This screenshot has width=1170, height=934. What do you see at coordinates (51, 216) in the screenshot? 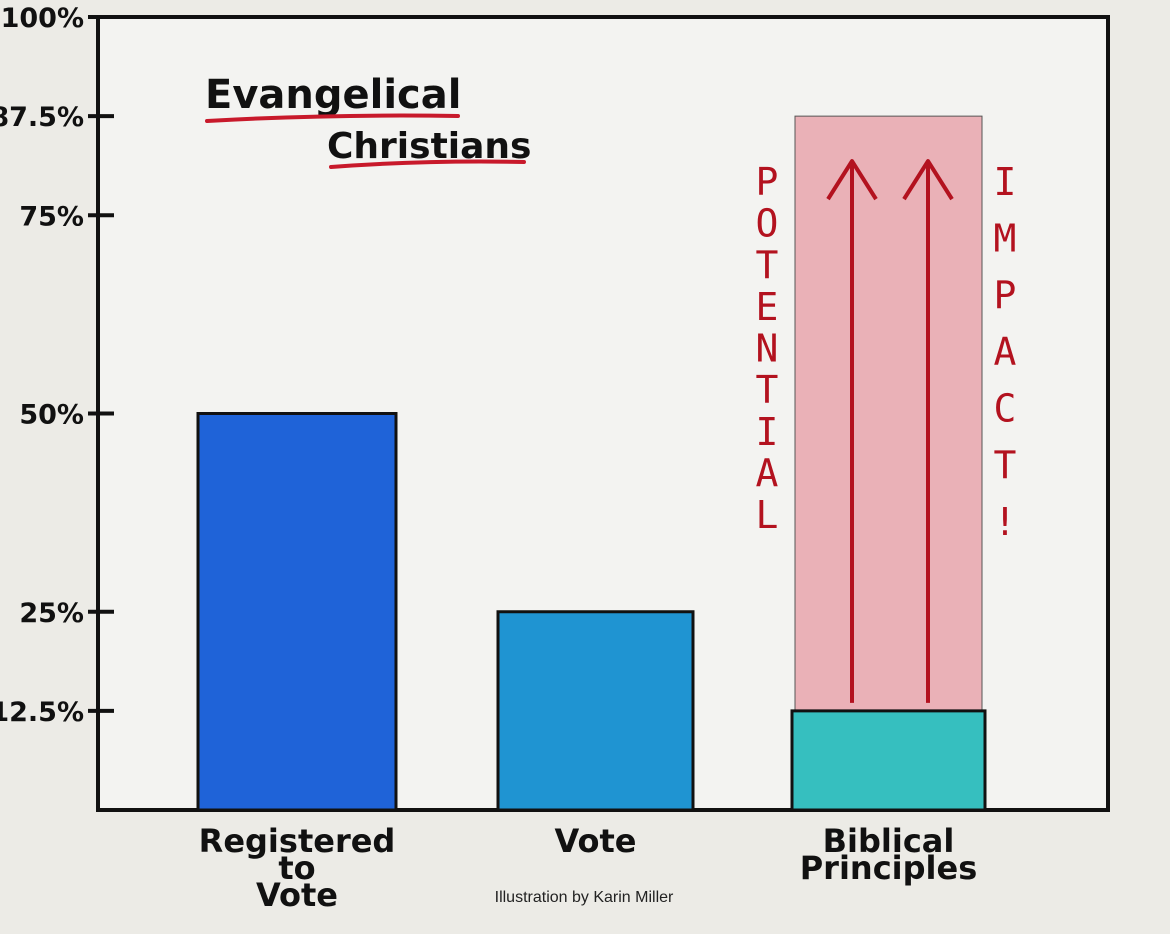
I see `y-tick-label: 75%` at bounding box center [51, 216].